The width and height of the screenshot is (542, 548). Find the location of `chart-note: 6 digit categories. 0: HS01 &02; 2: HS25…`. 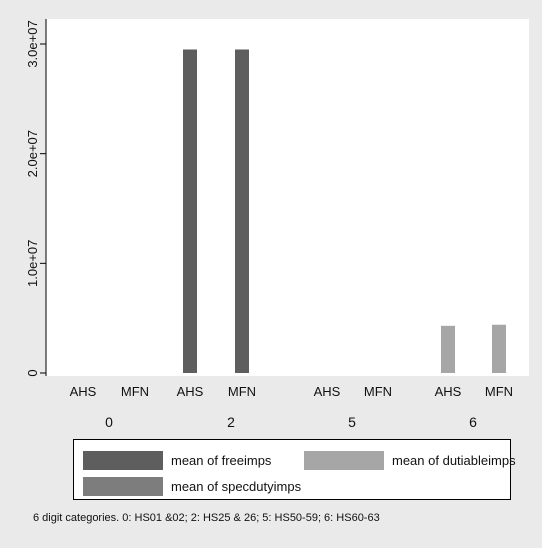

chart-note: 6 digit categories. 0: HS01 &02; 2: HS25… is located at coordinates (206, 518).